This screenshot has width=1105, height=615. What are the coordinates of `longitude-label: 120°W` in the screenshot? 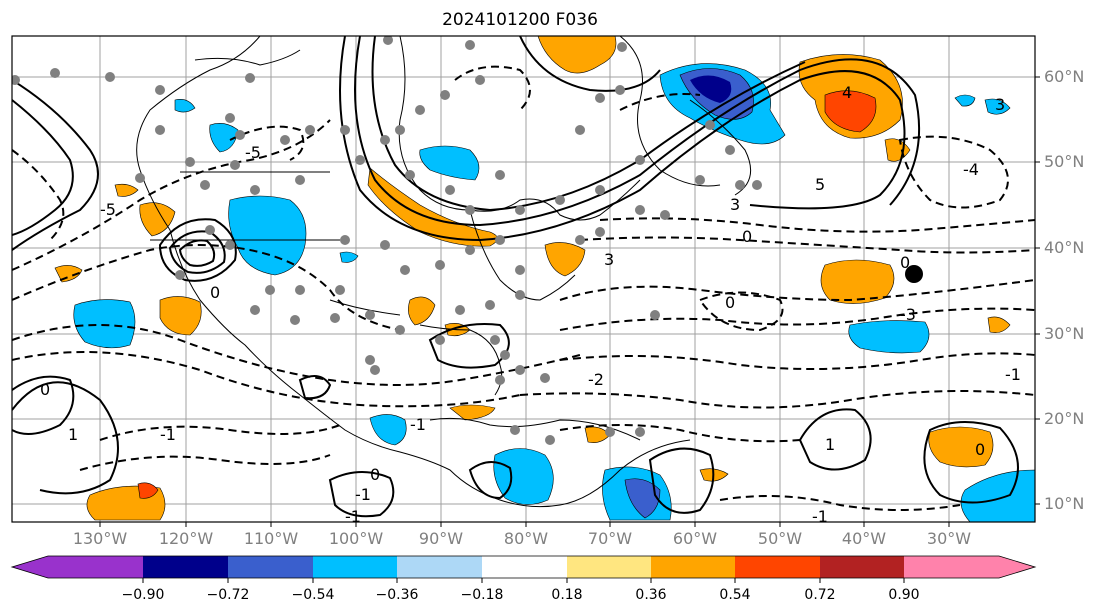 It's located at (186, 538).